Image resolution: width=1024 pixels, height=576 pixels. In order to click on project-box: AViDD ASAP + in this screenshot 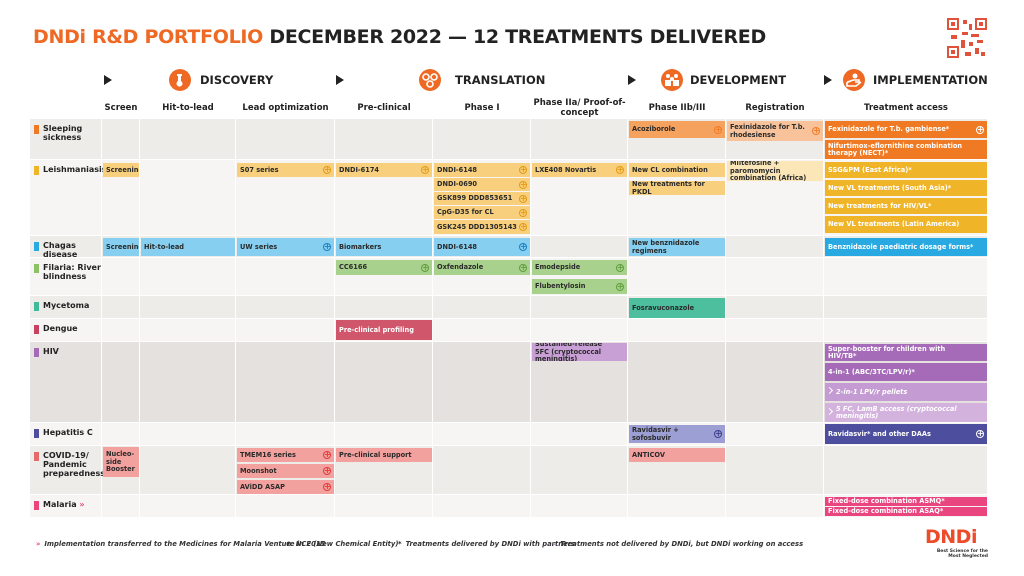, I will do `click(285, 487)`.